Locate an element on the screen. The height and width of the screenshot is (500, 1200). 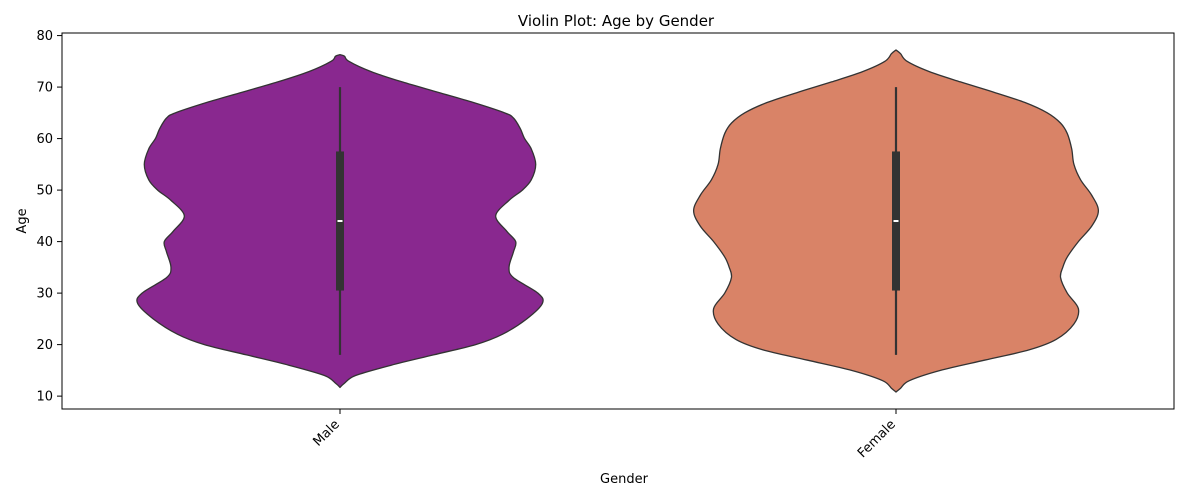
x-axis: Male Female is located at coordinates (604, 435).